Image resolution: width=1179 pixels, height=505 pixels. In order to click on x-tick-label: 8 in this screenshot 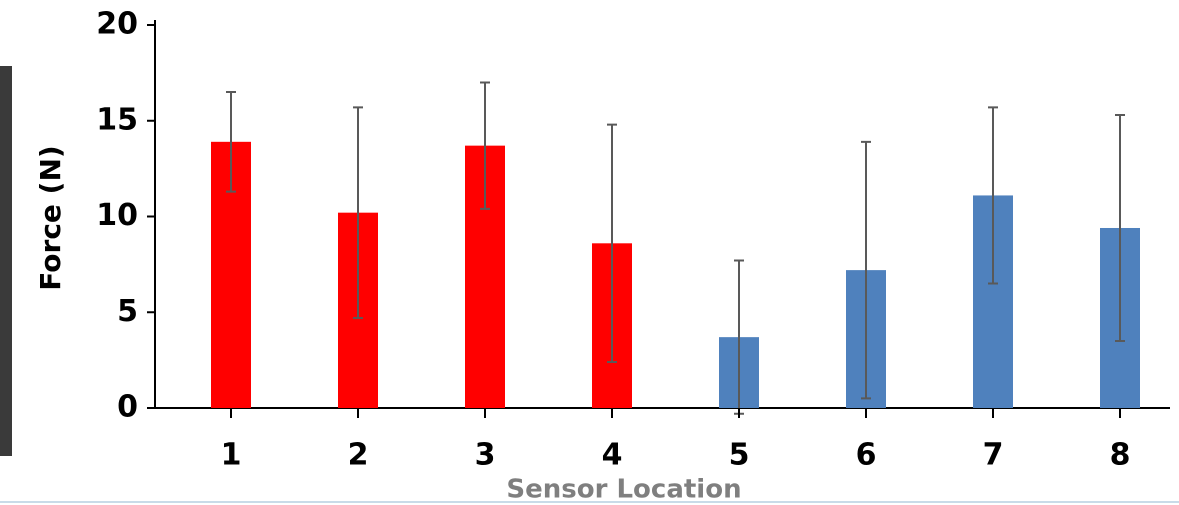, I will do `click(1120, 455)`.